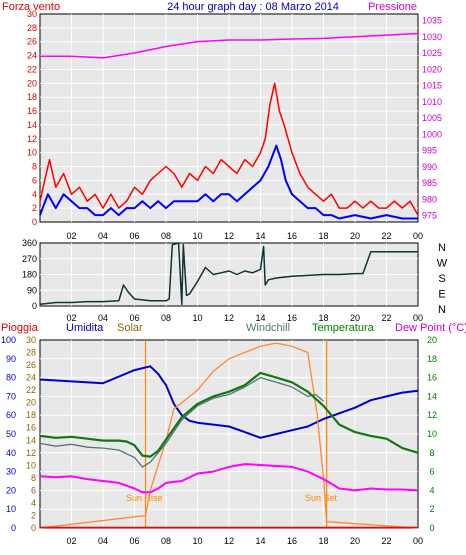 Image resolution: width=466 pixels, height=555 pixels. What do you see at coordinates (11, 415) in the screenshot?
I see `umidita-y-tick: 60` at bounding box center [11, 415].